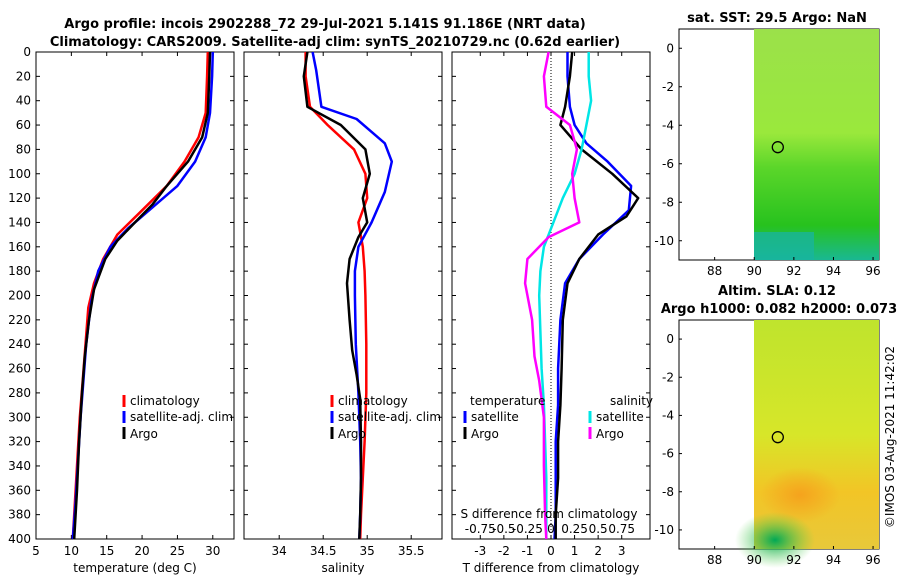 This screenshot has width=900, height=580. Describe the element at coordinates (480, 529) in the screenshot. I see `s-difference-ticklabel: -0.75` at that location.